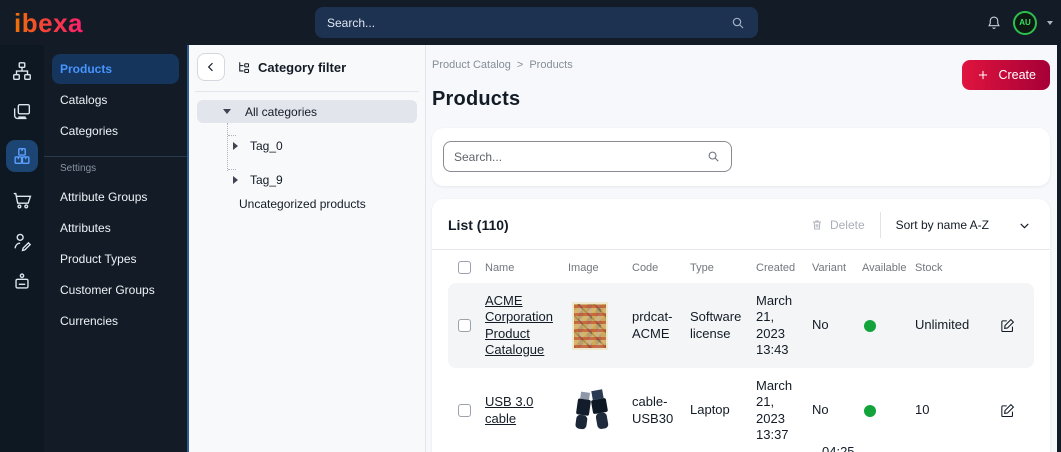 The height and width of the screenshot is (452, 1061). Describe the element at coordinates (519, 325) in the screenshot. I see `product-name-link: ACME Corporation Product Catalogue` at that location.